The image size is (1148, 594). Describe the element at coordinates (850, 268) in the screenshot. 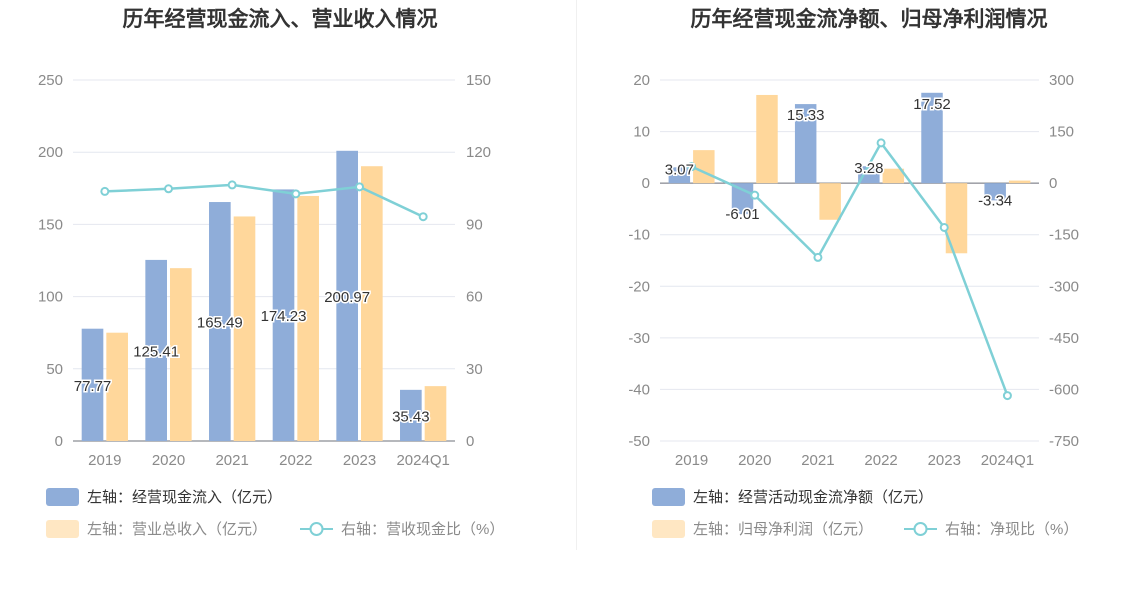

I see `ratio-line` at that location.